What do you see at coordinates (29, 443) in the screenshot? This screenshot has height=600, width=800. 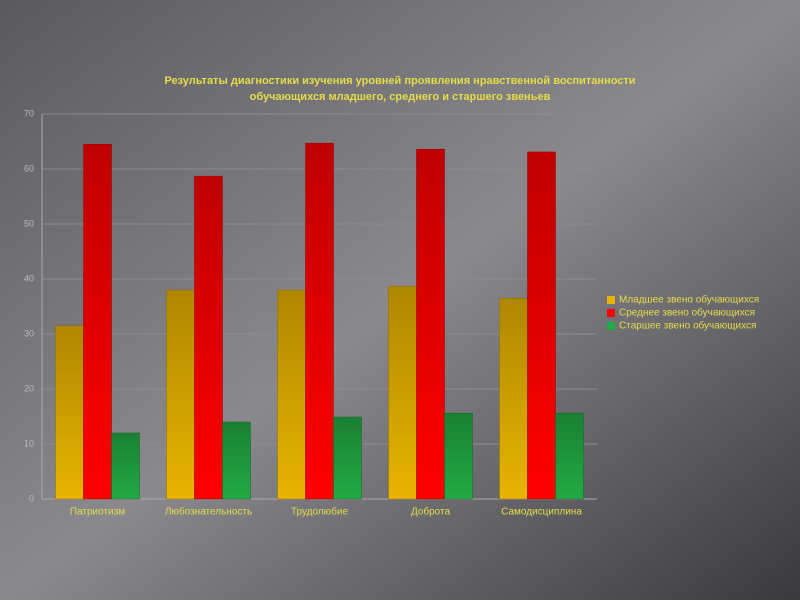 I see `y-tick-label: 10` at bounding box center [29, 443].